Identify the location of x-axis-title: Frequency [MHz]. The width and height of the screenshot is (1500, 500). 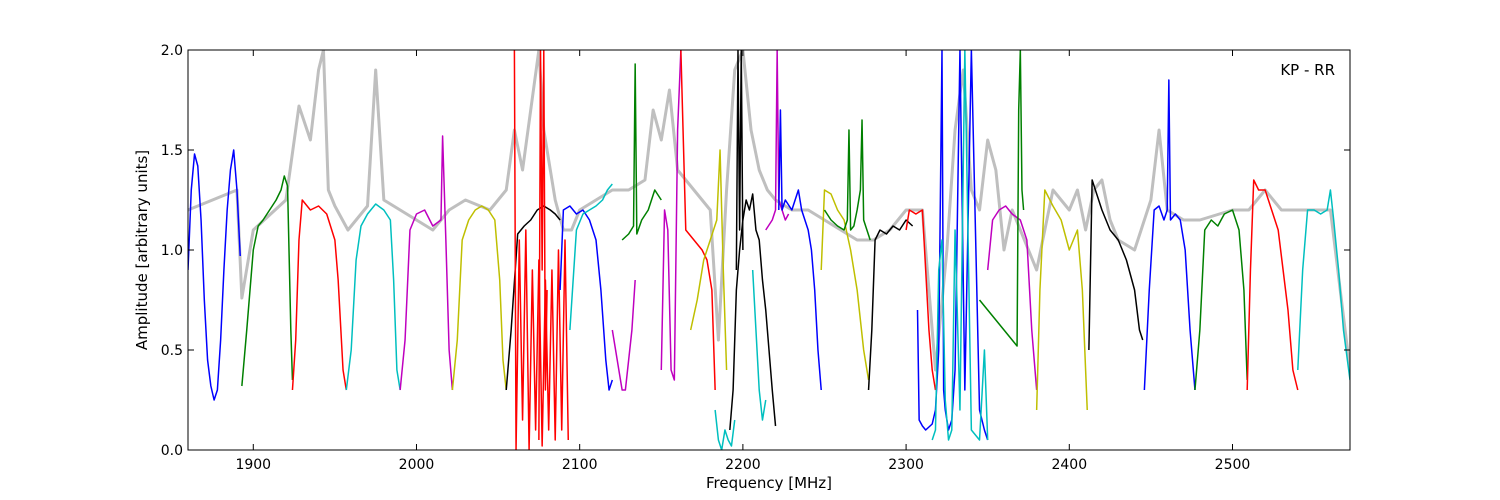
(769, 483).